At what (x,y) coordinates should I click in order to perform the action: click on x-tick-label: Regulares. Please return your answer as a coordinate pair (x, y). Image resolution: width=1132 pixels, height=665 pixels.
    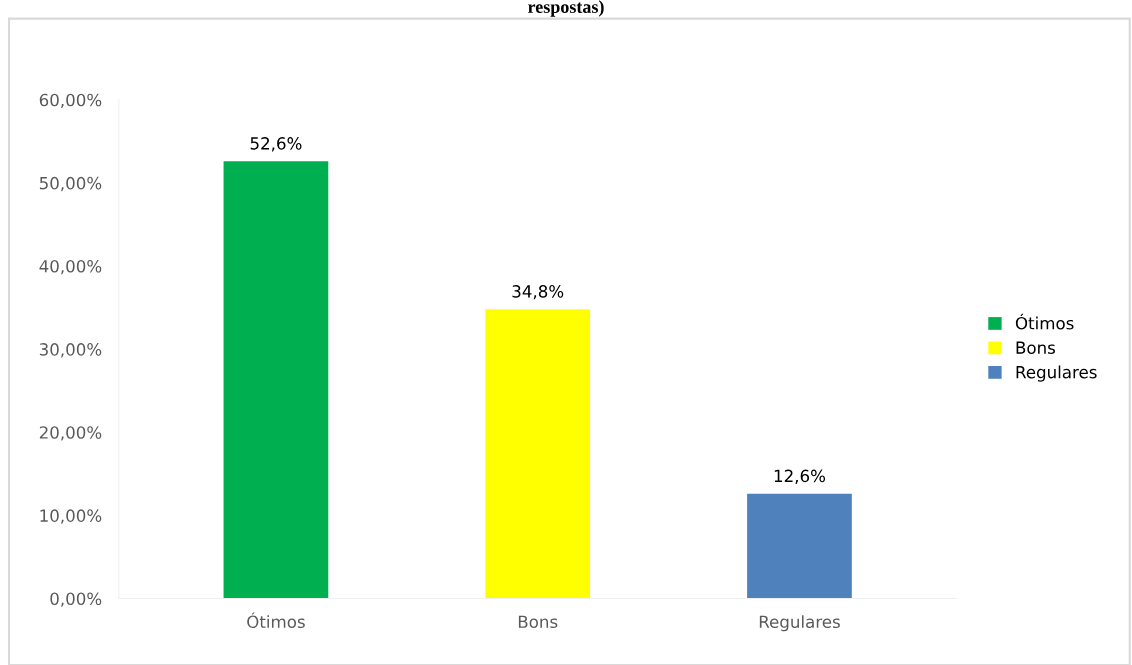
    Looking at the image, I should click on (799, 623).